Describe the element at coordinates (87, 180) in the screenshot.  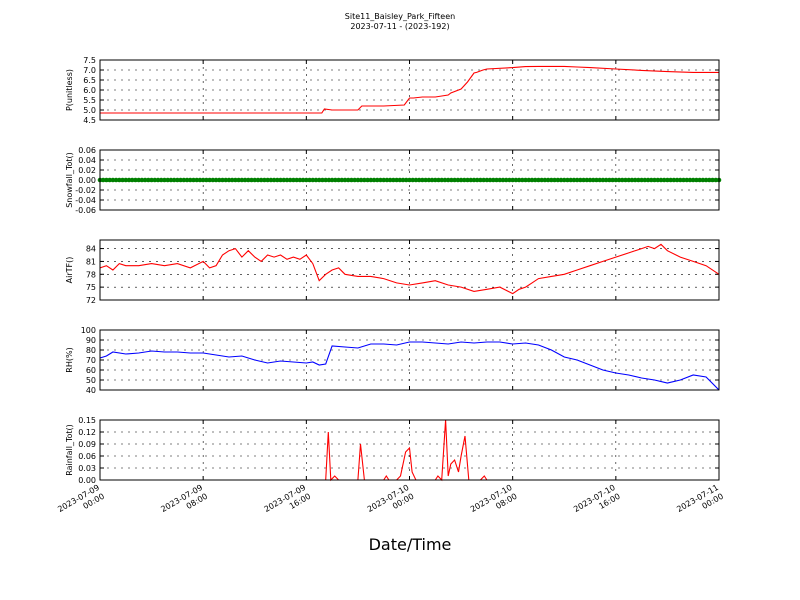
I see `y-tick-label: 0.00` at that location.